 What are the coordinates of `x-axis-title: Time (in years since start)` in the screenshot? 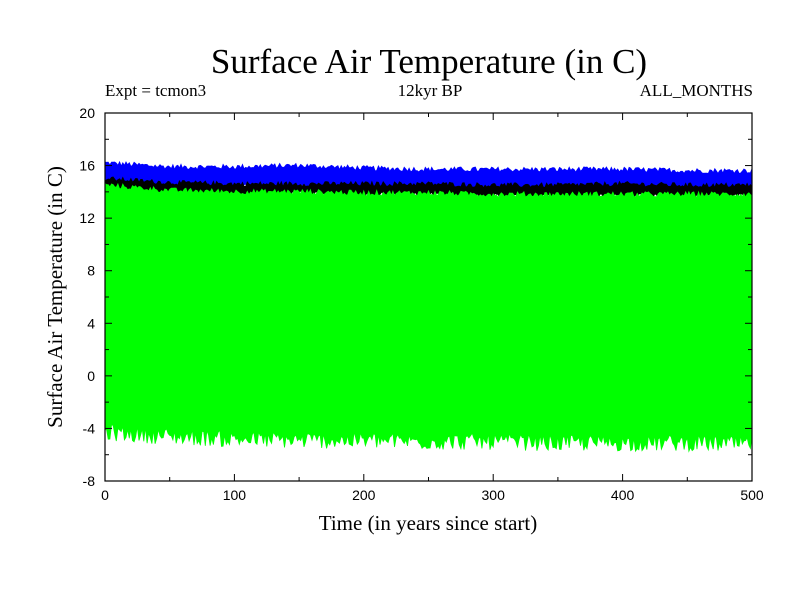 It's located at (428, 523).